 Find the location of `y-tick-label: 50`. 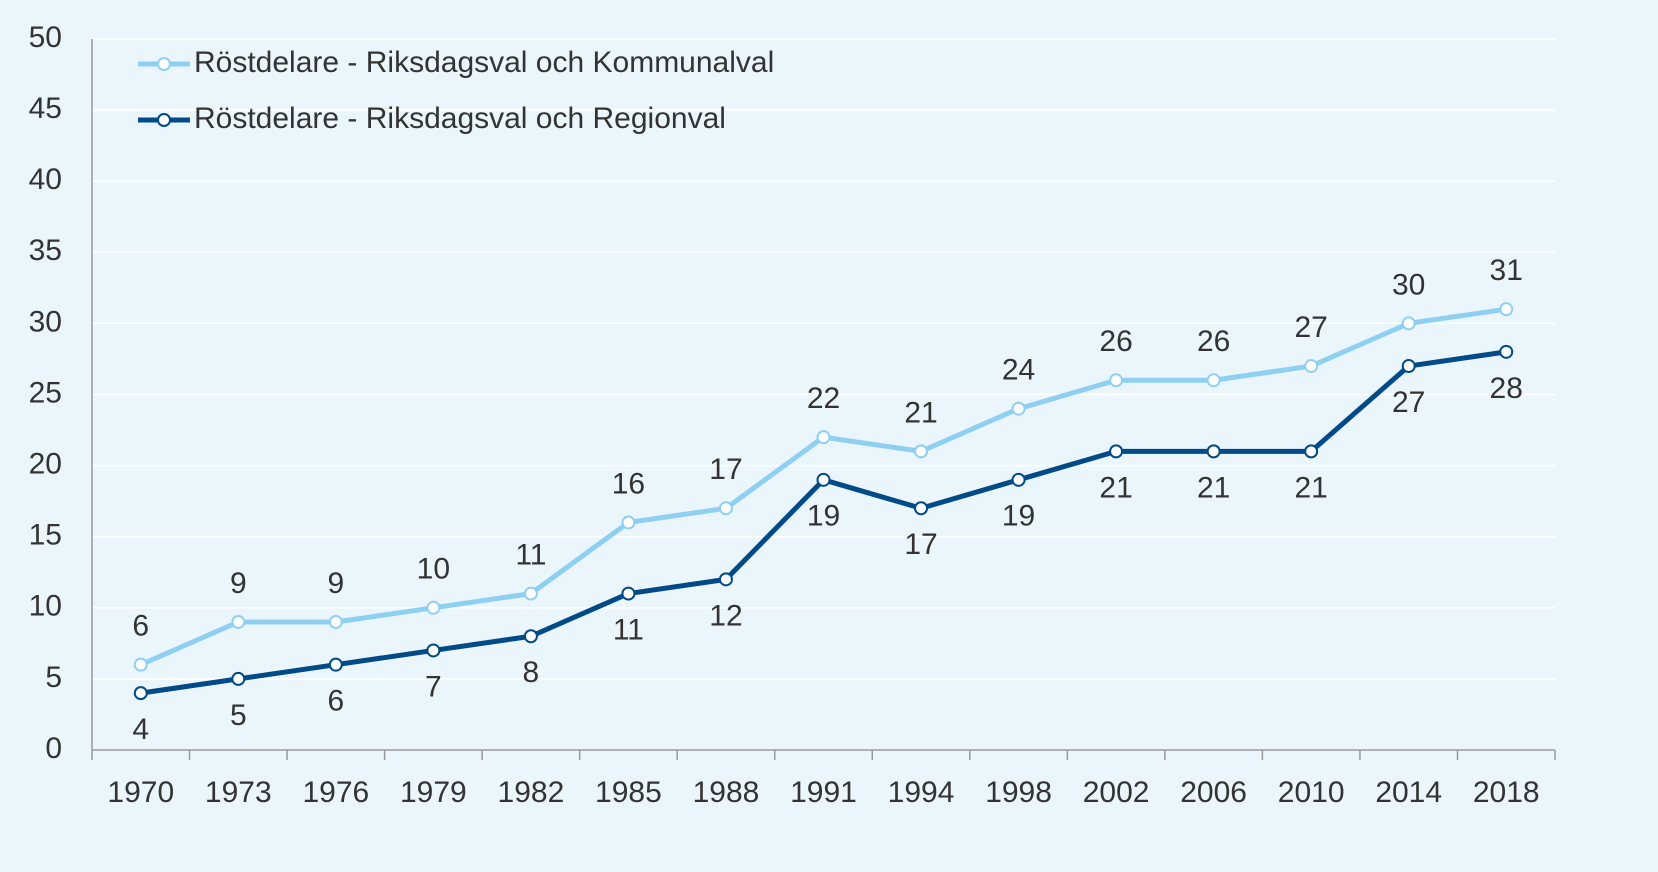

y-tick-label: 50 is located at coordinates (45, 37).